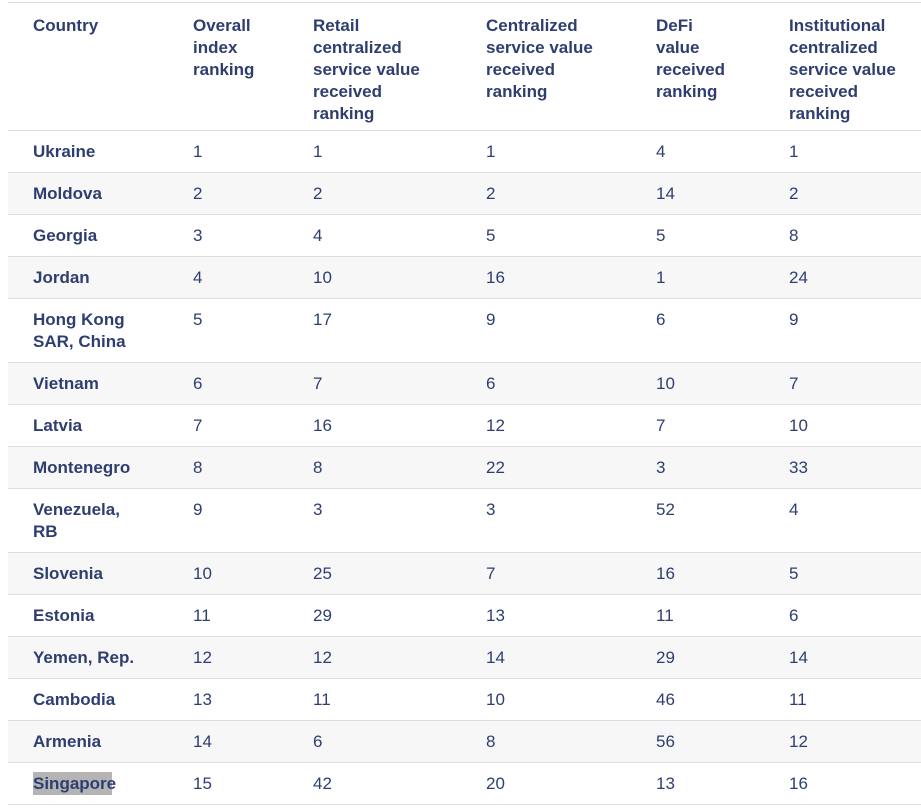 The width and height of the screenshot is (921, 808). Describe the element at coordinates (96, 741) in the screenshot. I see `country-cell: Armenia` at that location.